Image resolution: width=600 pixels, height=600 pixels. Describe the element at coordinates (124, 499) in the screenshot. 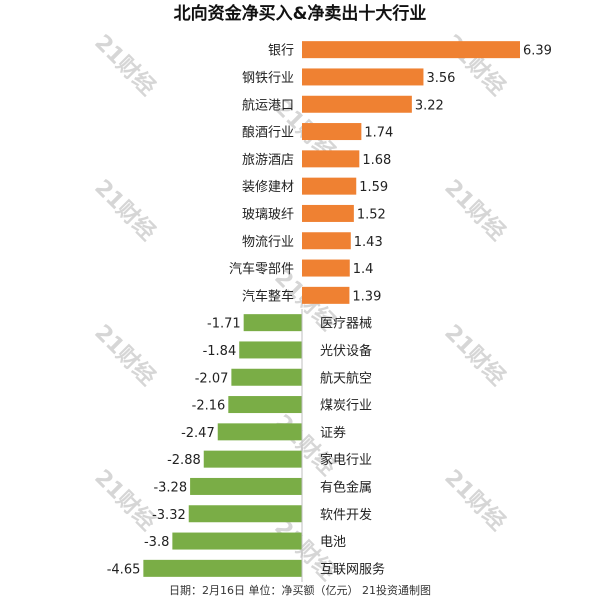

I see `watermark-9: 21财经` at that location.